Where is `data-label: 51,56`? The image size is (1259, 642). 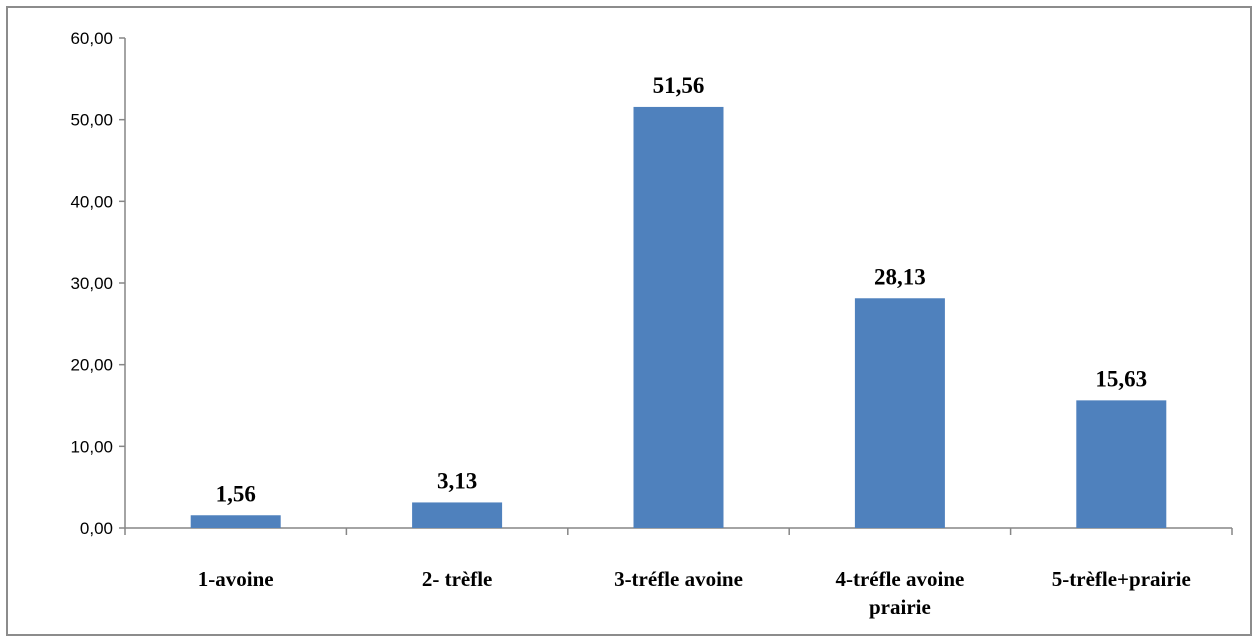
data-label: 51,56 is located at coordinates (679, 85).